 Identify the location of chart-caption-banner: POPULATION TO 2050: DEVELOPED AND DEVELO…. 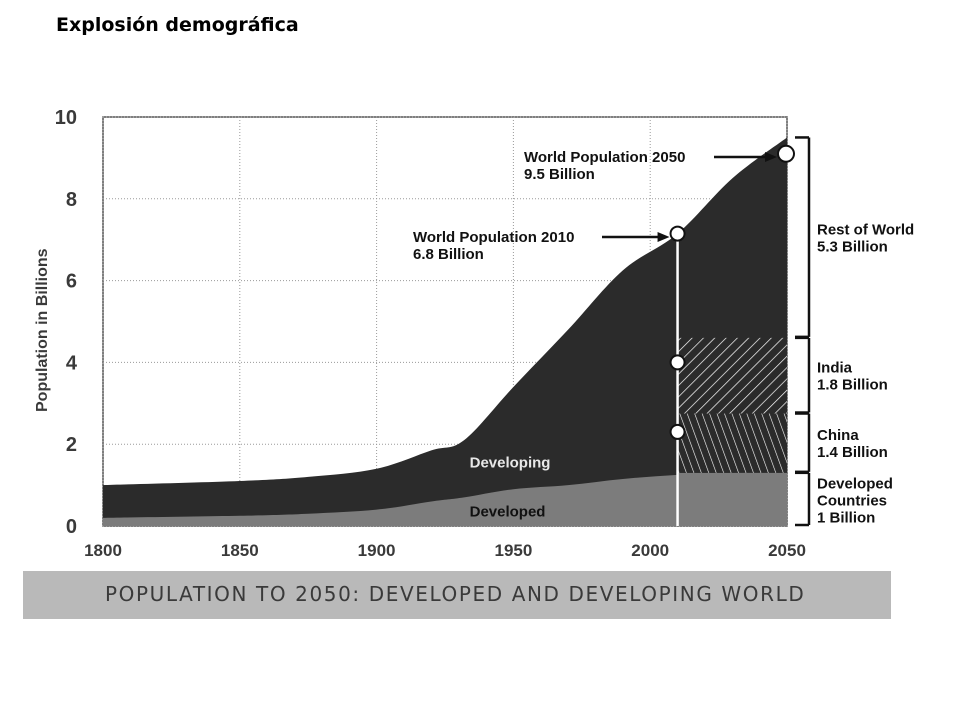
(457, 595).